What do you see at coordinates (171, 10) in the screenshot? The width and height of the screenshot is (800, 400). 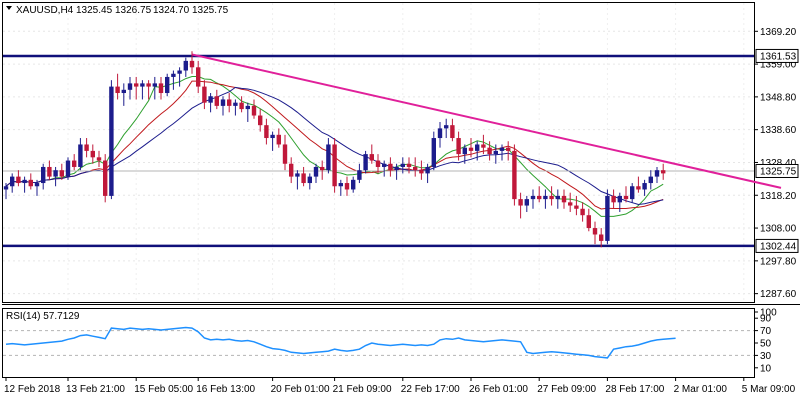 I see `ohlc-low: 1324.70` at bounding box center [171, 10].